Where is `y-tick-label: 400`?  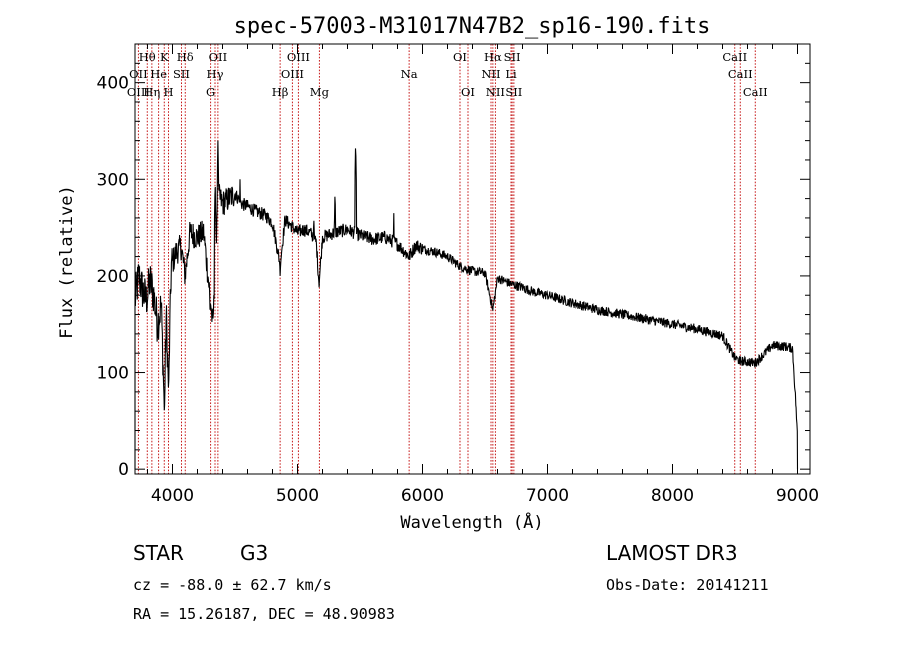 y-tick-label: 400 is located at coordinates (113, 84).